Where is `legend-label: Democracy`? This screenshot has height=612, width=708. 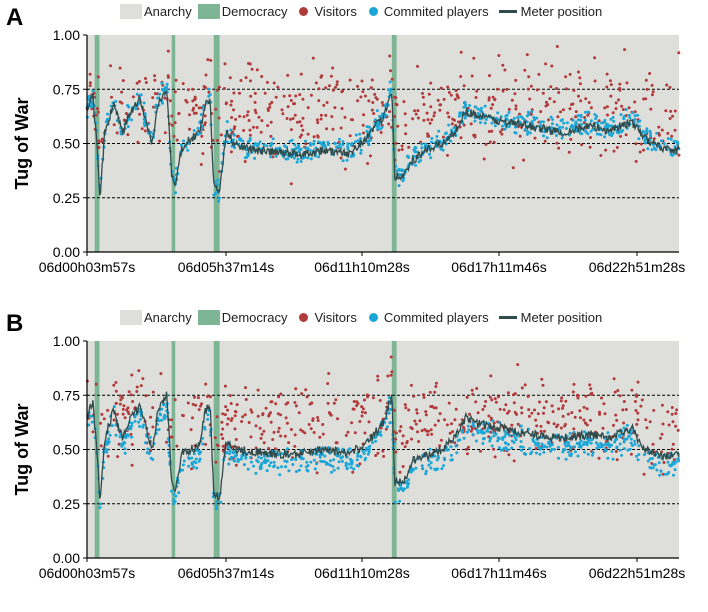
legend-label: Democracy is located at coordinates (254, 11).